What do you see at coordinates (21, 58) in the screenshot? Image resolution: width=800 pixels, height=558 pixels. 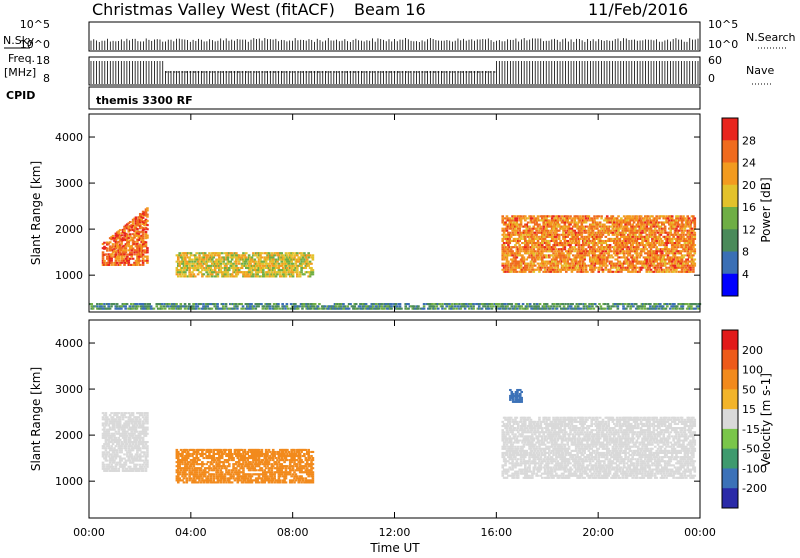 I see `freq-label: Freq.` at bounding box center [21, 58].